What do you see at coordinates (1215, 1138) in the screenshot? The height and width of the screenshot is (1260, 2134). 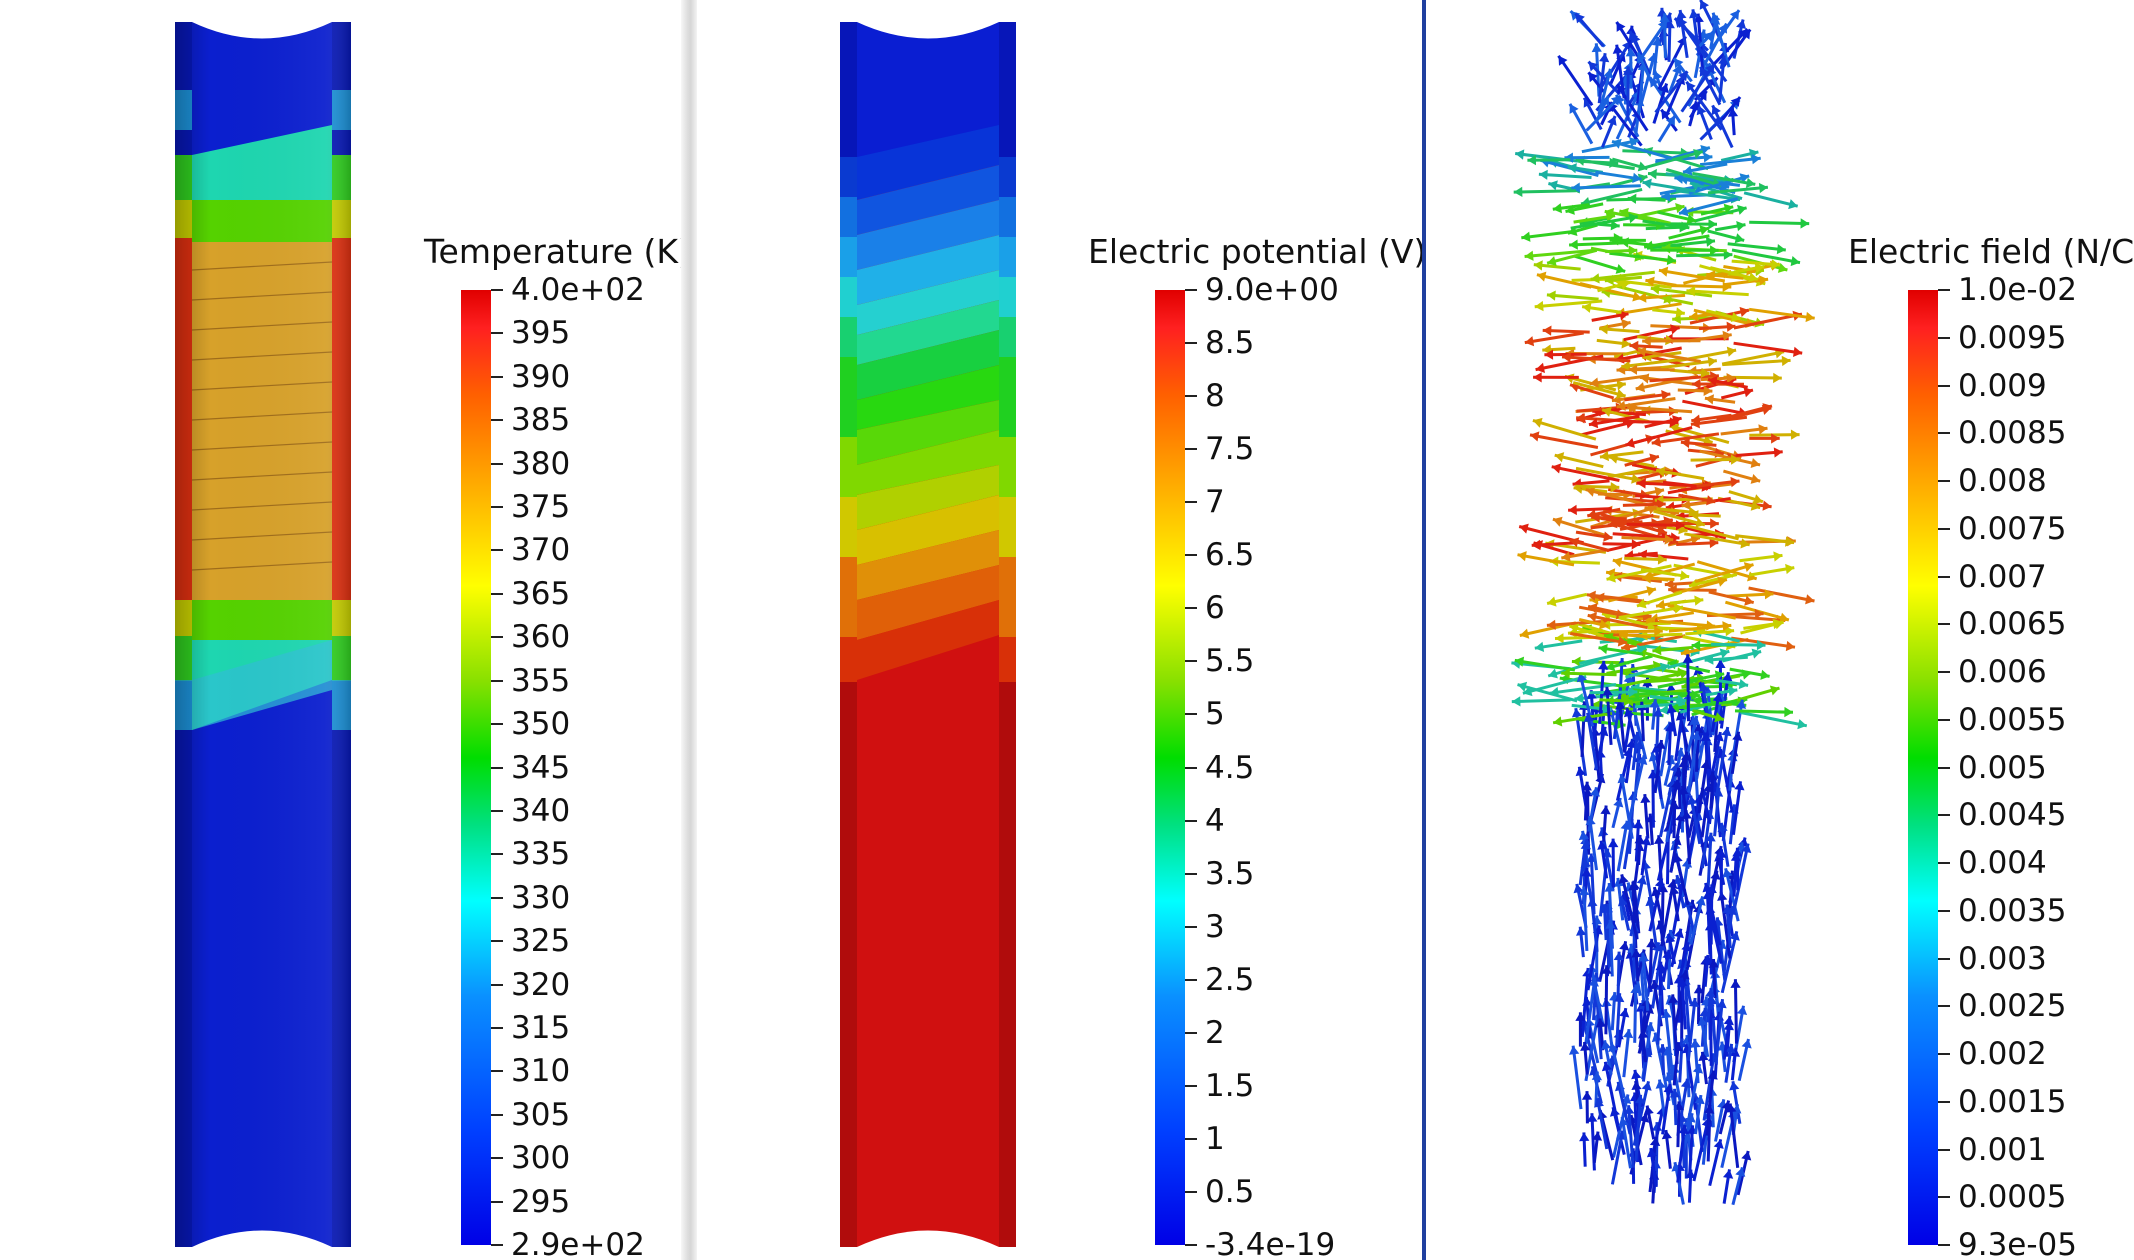 I see `colorbar-tick-label: 1` at bounding box center [1215, 1138].